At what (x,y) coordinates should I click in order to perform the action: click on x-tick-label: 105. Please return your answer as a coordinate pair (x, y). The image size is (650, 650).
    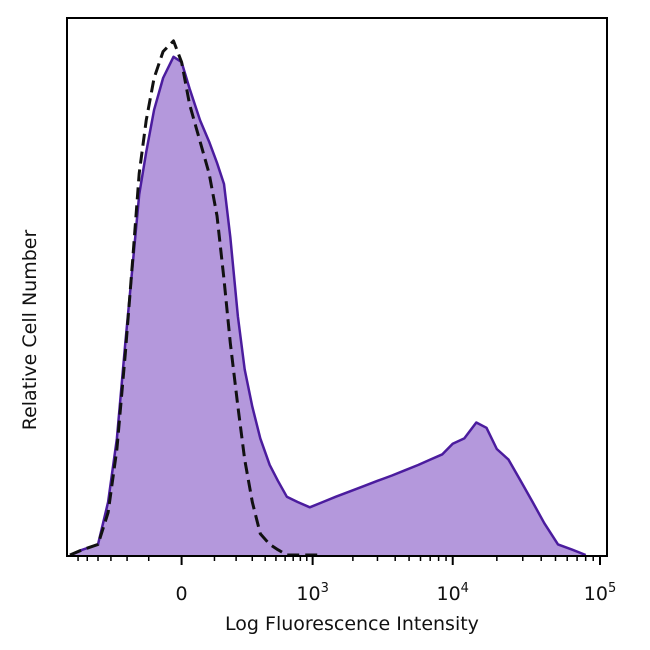
    Looking at the image, I should click on (600, 593).